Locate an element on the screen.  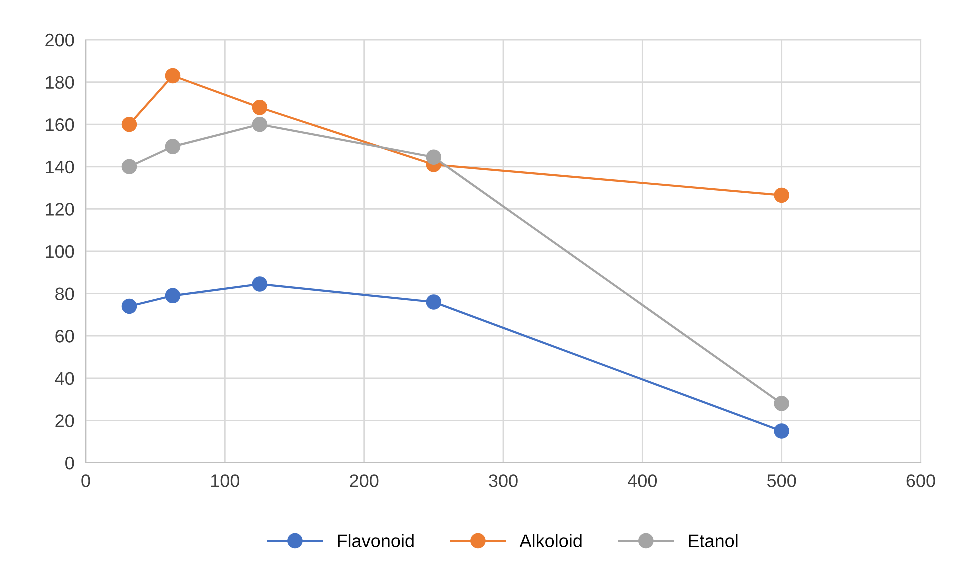
y-tick-label: 40 is located at coordinates (64, 379).